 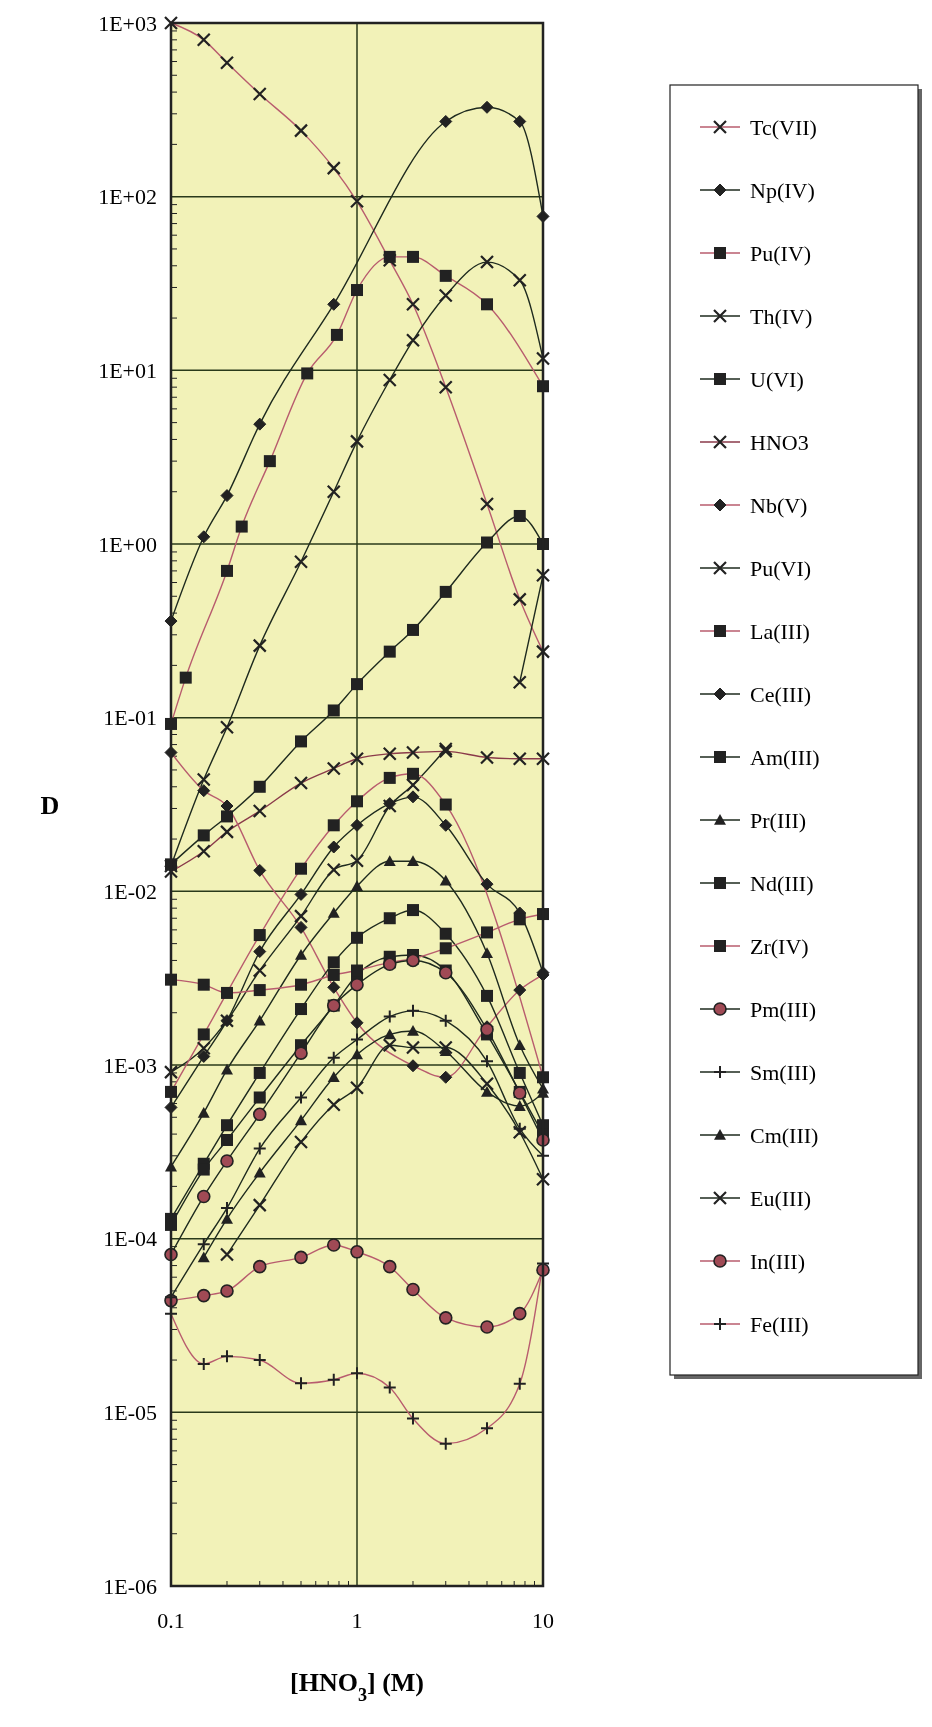 What do you see at coordinates (130, 1586) in the screenshot?
I see `y-tick-label: 1E-06` at bounding box center [130, 1586].